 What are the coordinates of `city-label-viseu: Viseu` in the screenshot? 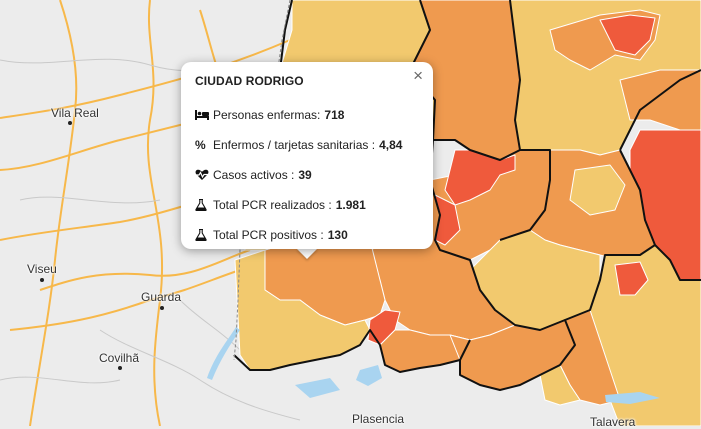 It's located at (42, 269).